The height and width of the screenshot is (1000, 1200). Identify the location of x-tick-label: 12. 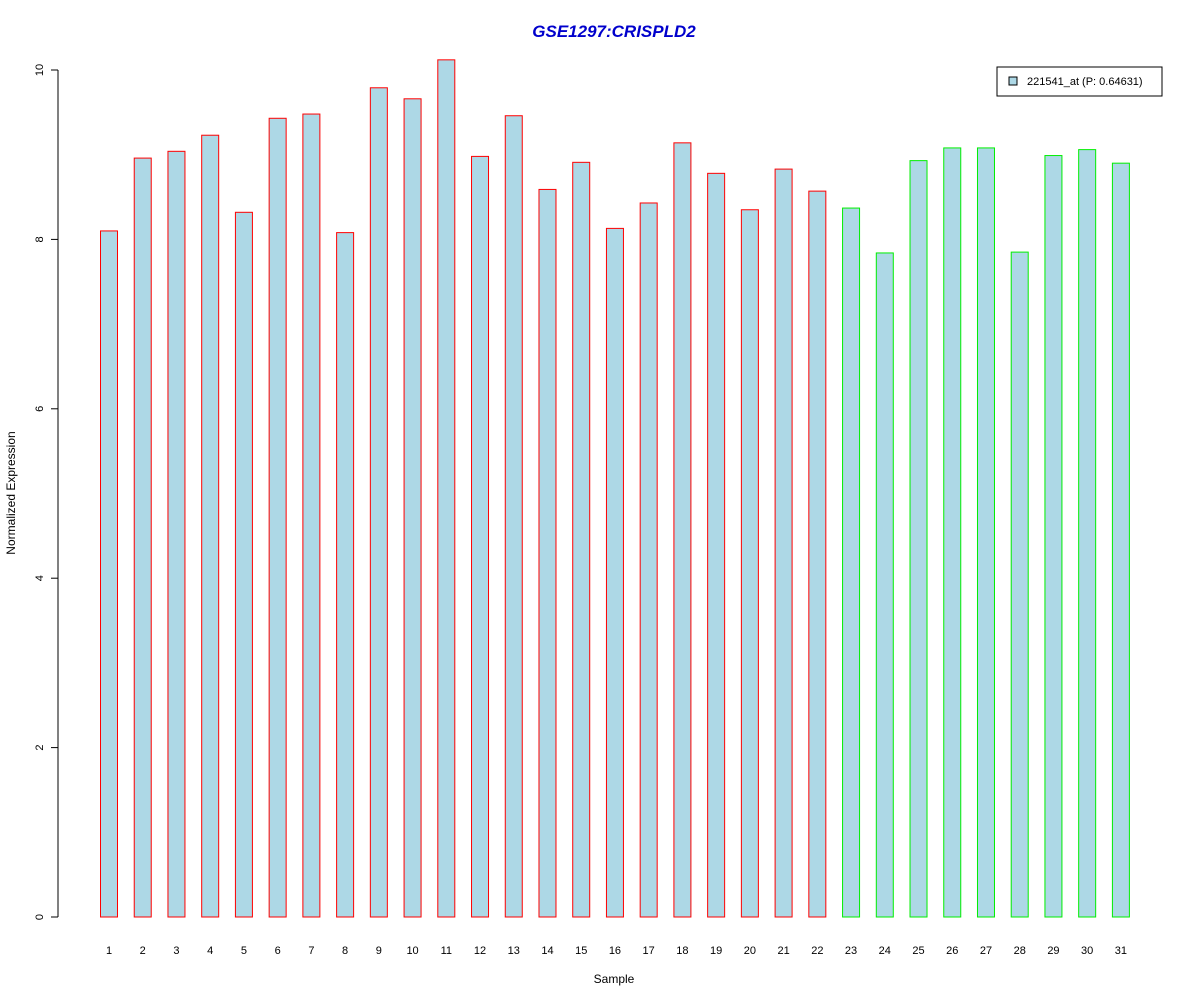
(480, 951).